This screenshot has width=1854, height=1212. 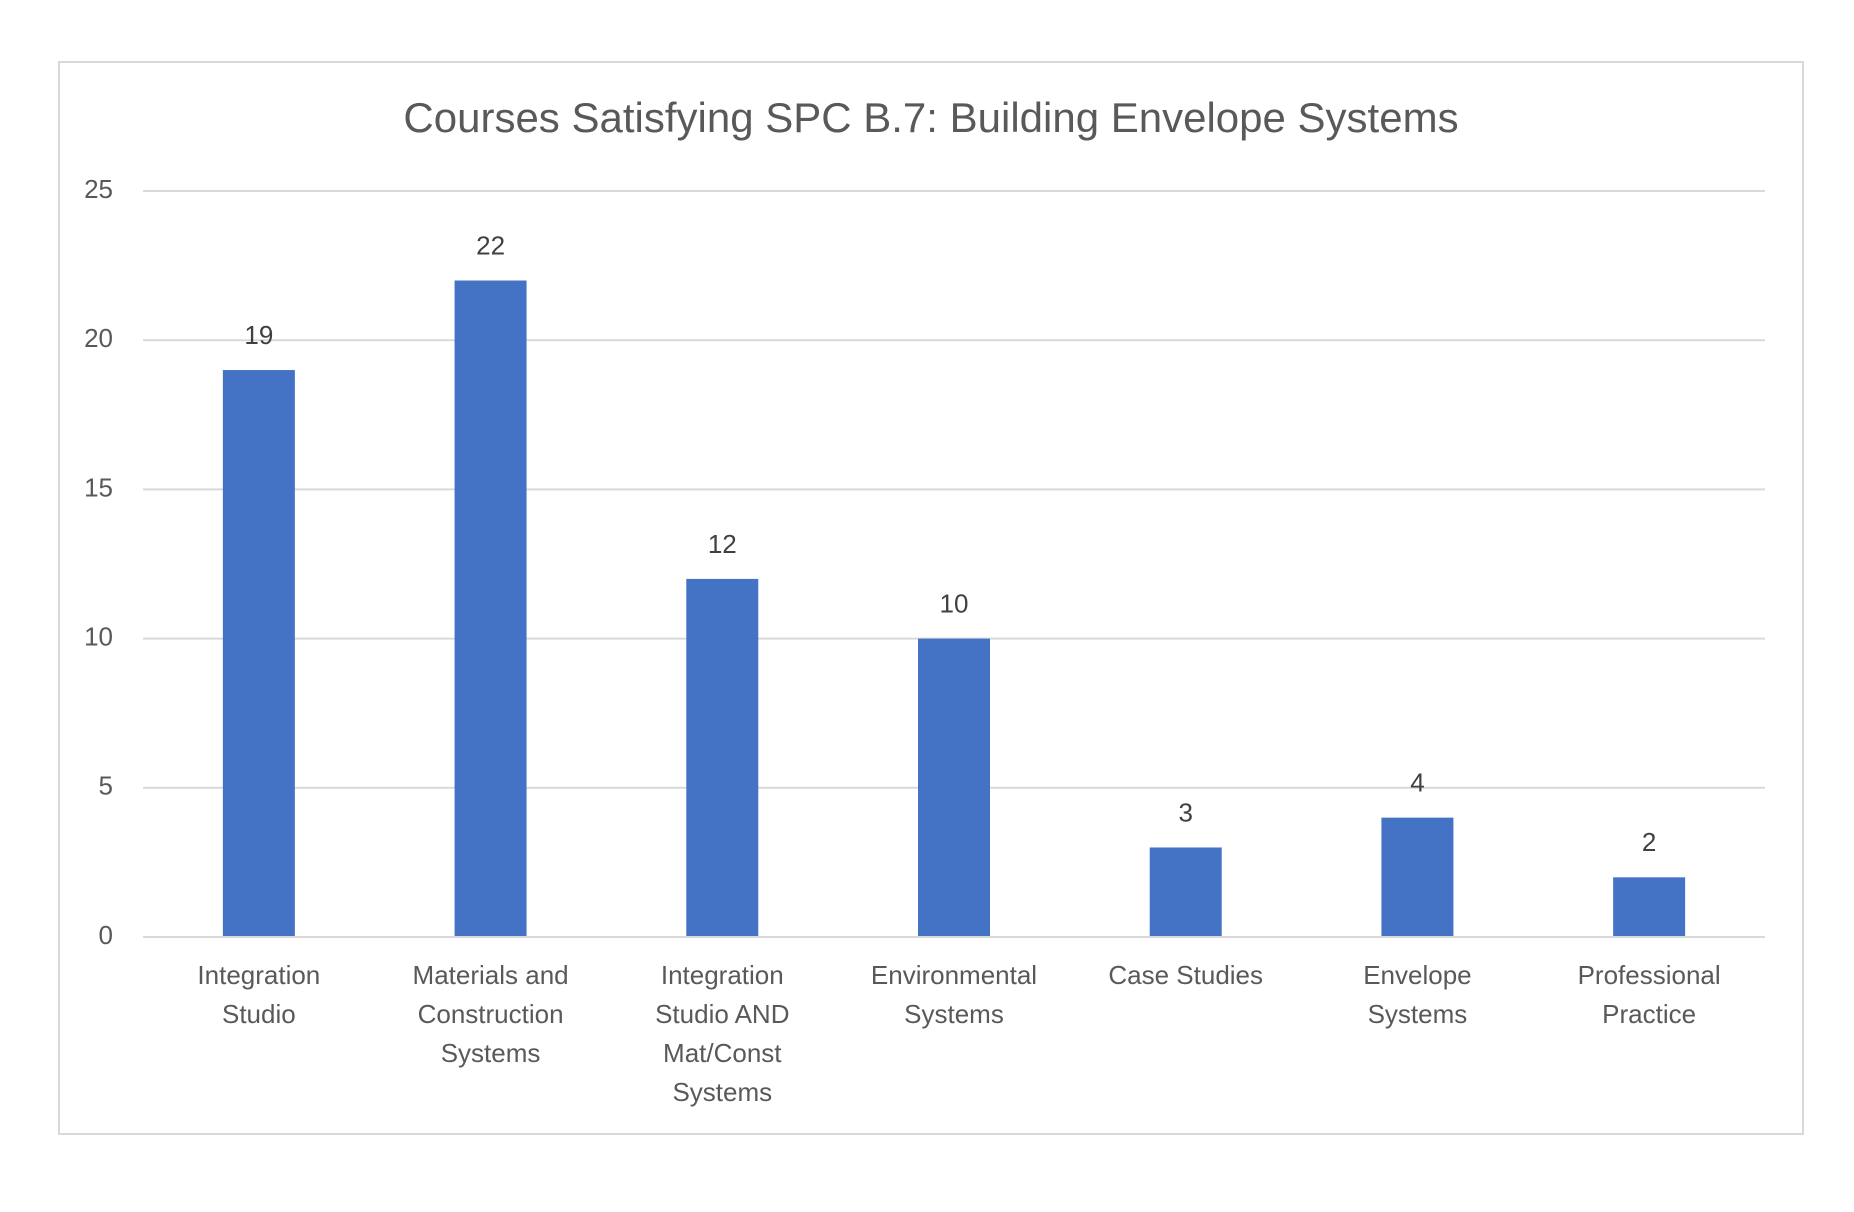 What do you see at coordinates (1649, 1014) in the screenshot?
I see `x-tick-label-line: Practice` at bounding box center [1649, 1014].